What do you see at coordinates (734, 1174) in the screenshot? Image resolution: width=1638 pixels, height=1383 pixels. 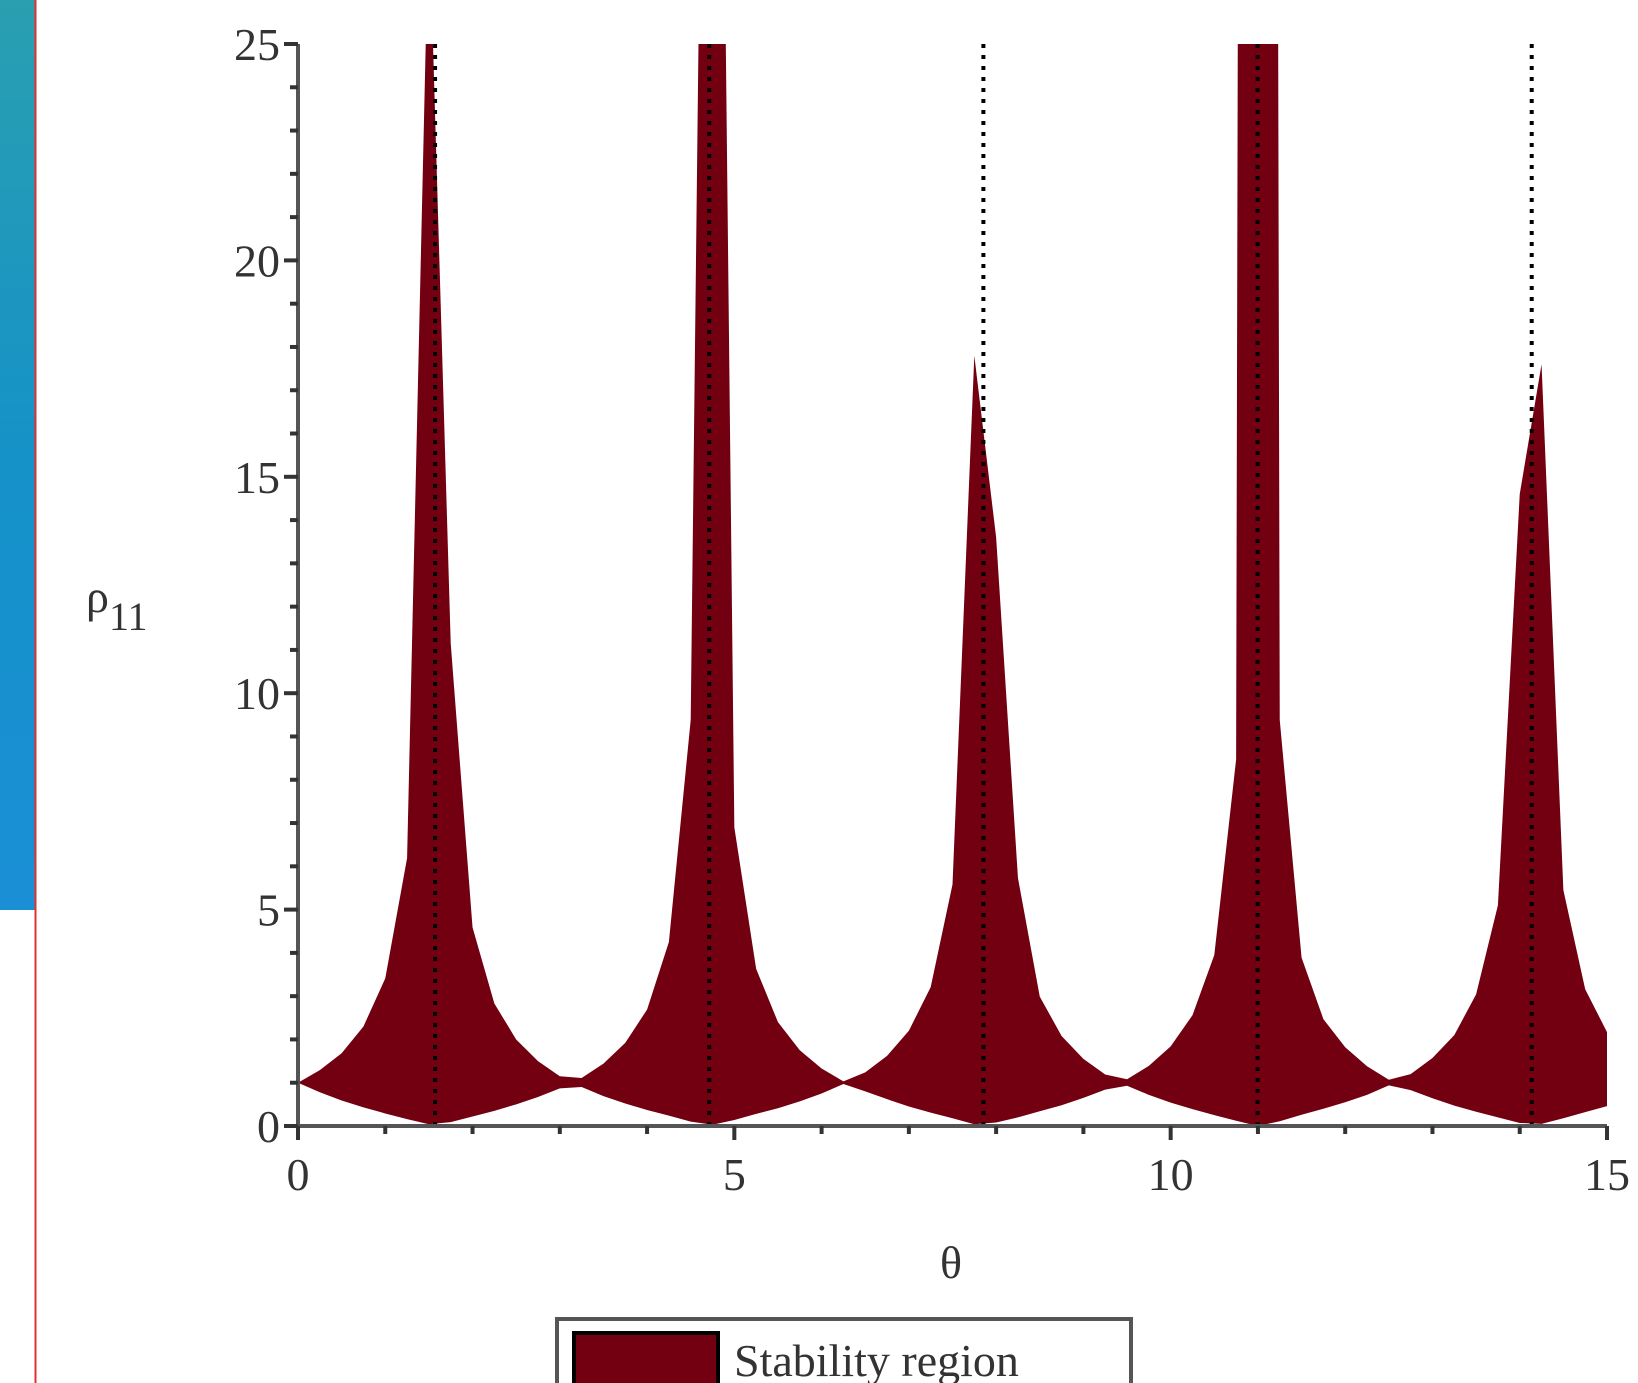 I see `x-tick-label: 5` at bounding box center [734, 1174].